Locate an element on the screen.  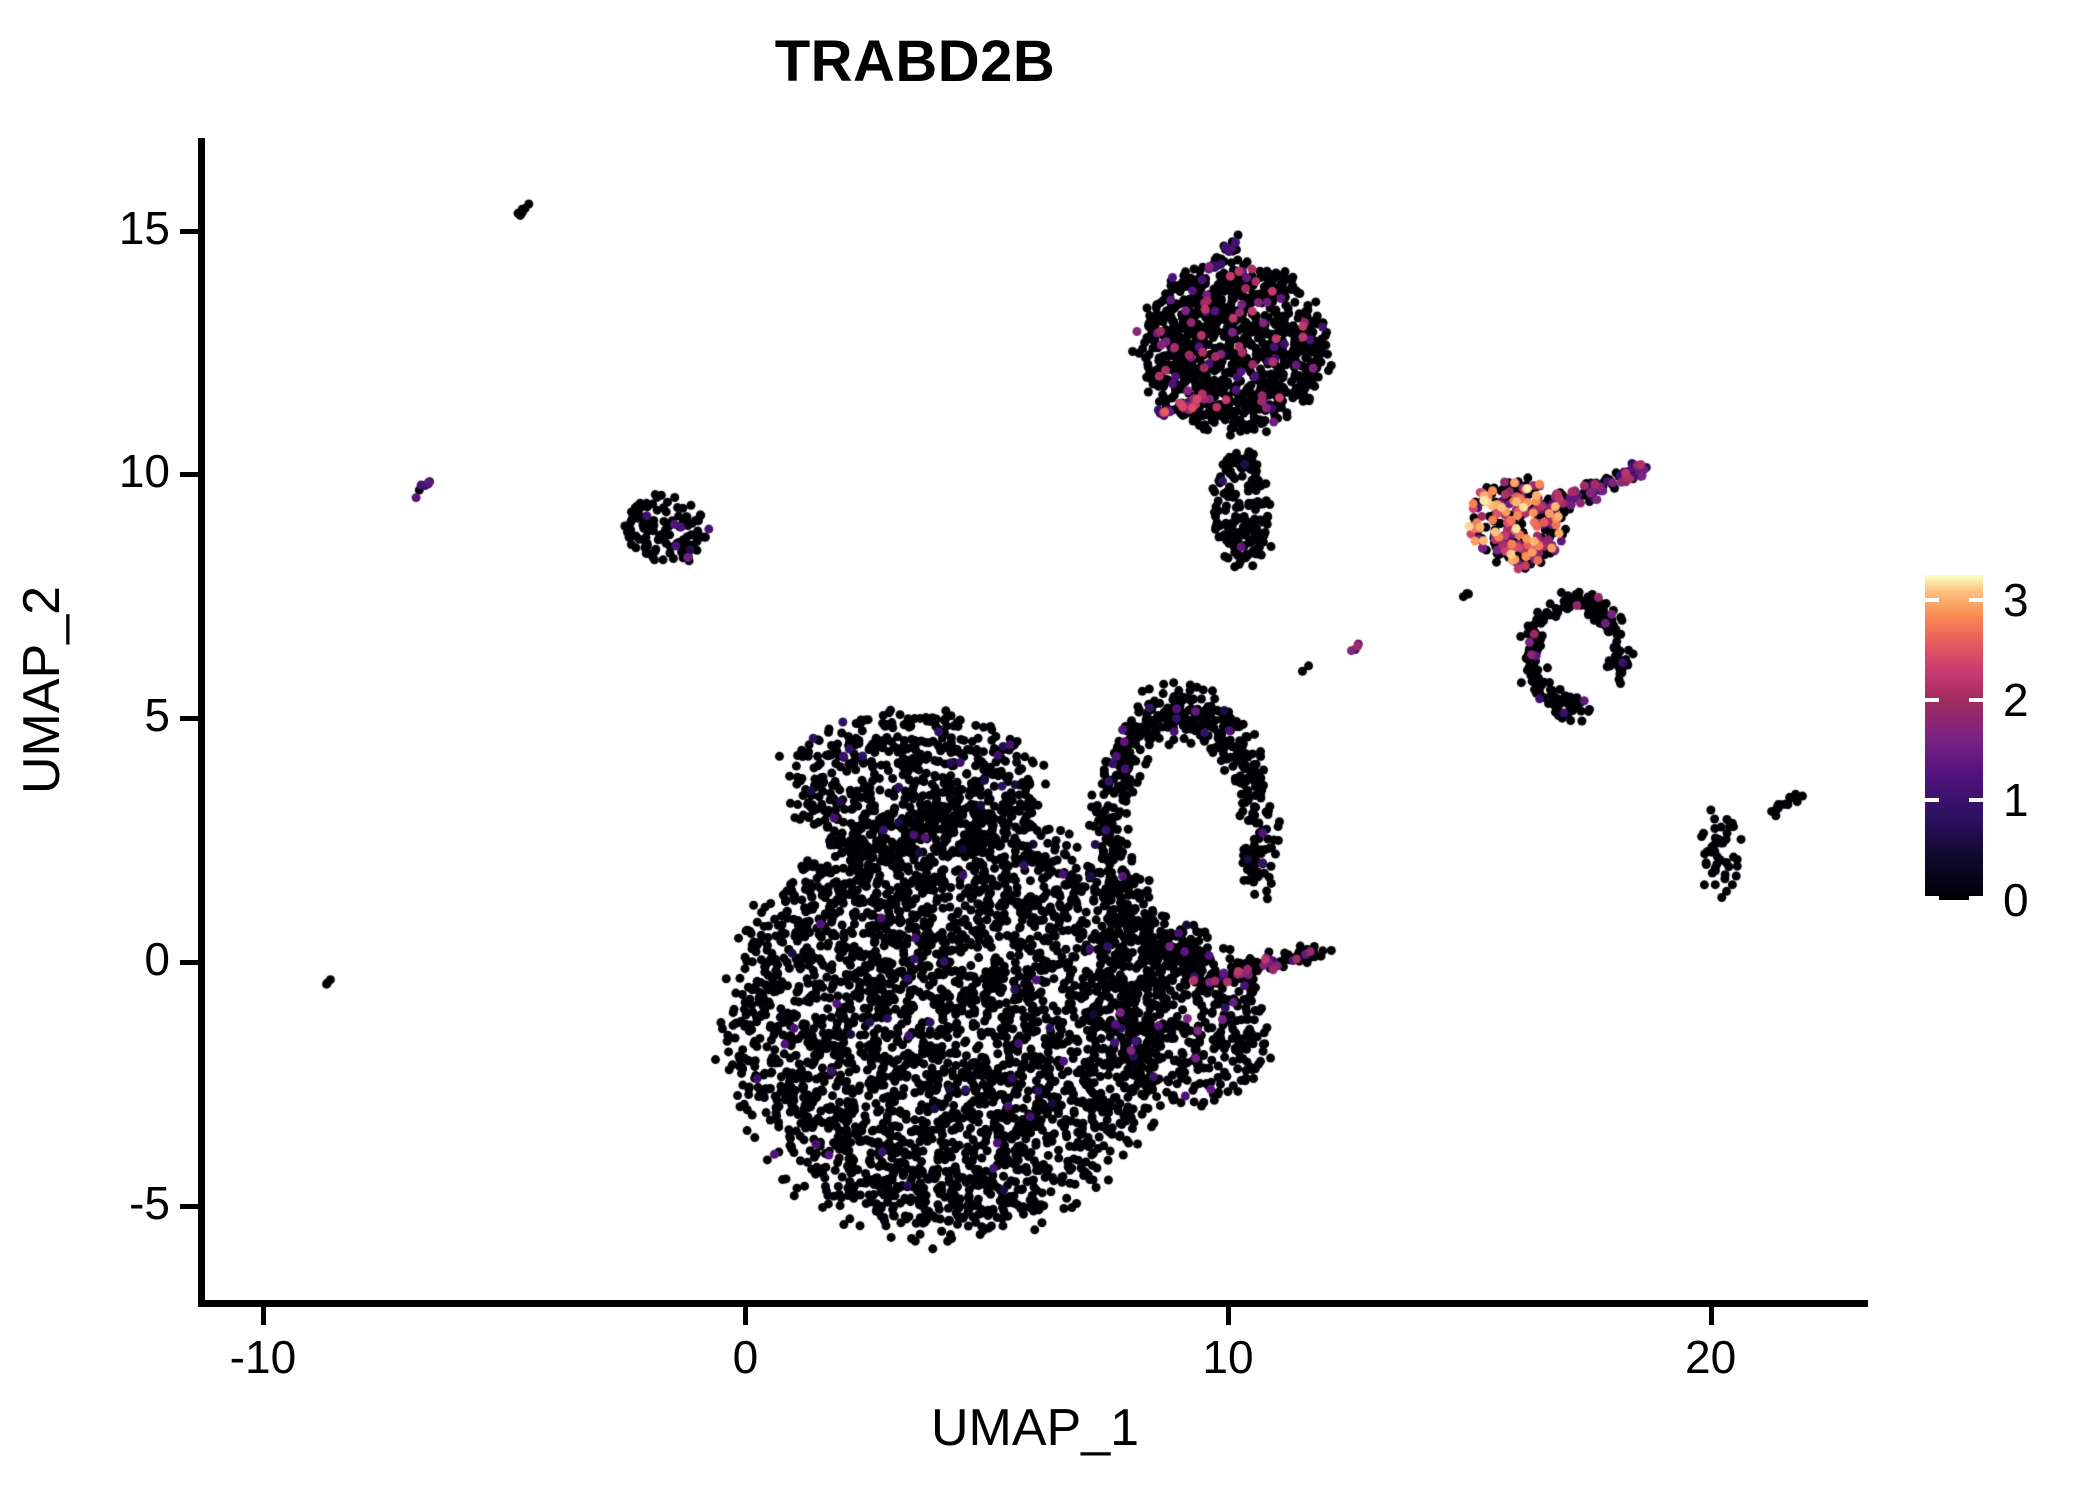
colorbar-gradient is located at coordinates (1954, 737).